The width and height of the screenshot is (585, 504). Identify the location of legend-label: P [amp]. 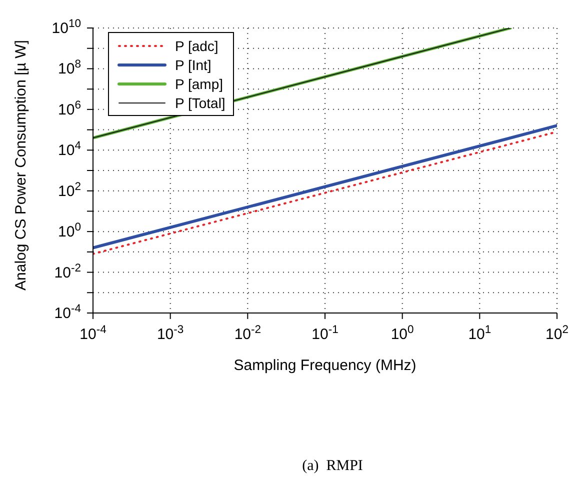
(199, 84).